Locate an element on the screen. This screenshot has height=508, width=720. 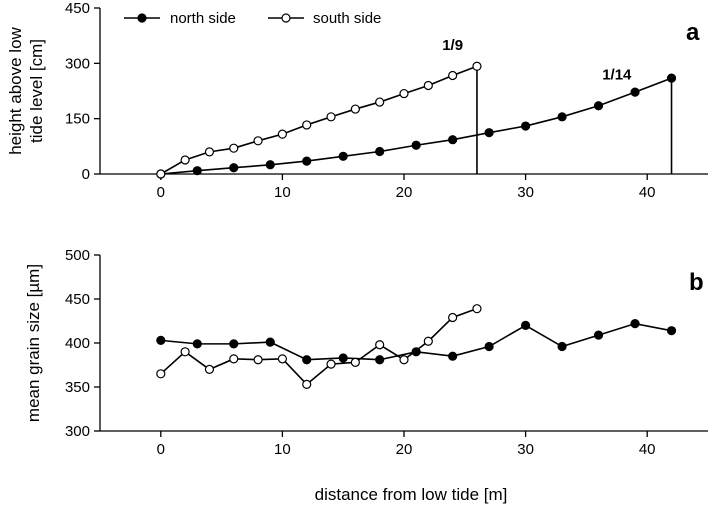
panel-b-y-tick-label: 450 is located at coordinates (77, 299).